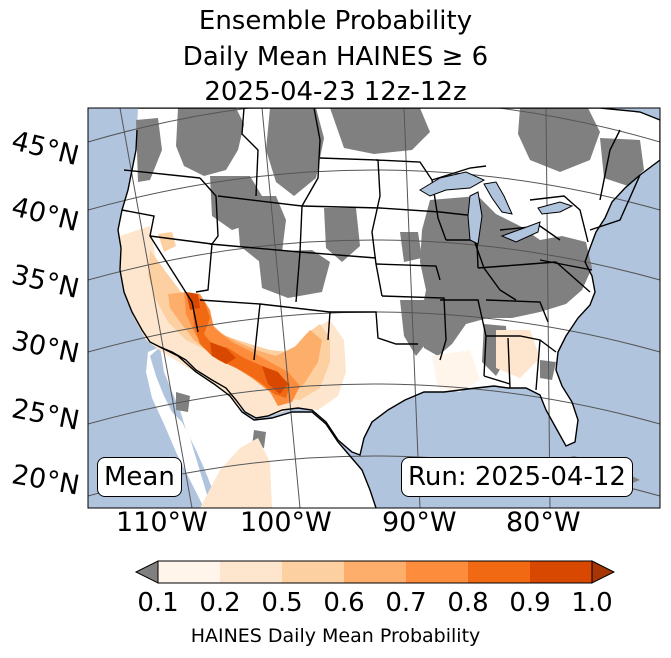  What do you see at coordinates (419, 522) in the screenshot?
I see `lon-label-90: 90°W` at bounding box center [419, 522].